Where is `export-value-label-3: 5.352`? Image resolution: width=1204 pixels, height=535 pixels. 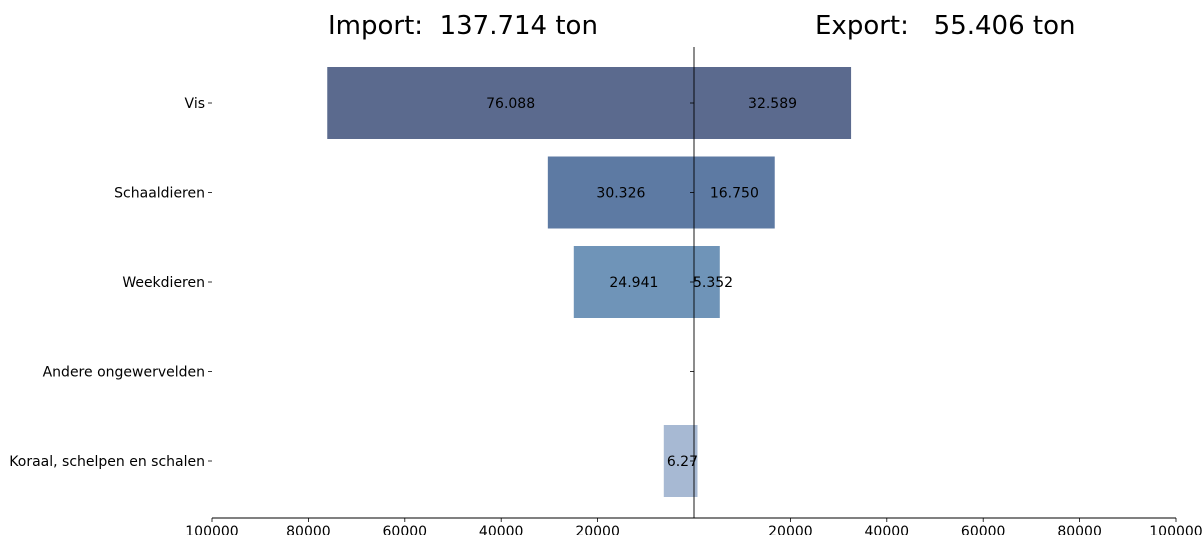 export-value-label-3: 5.352 is located at coordinates (713, 283).